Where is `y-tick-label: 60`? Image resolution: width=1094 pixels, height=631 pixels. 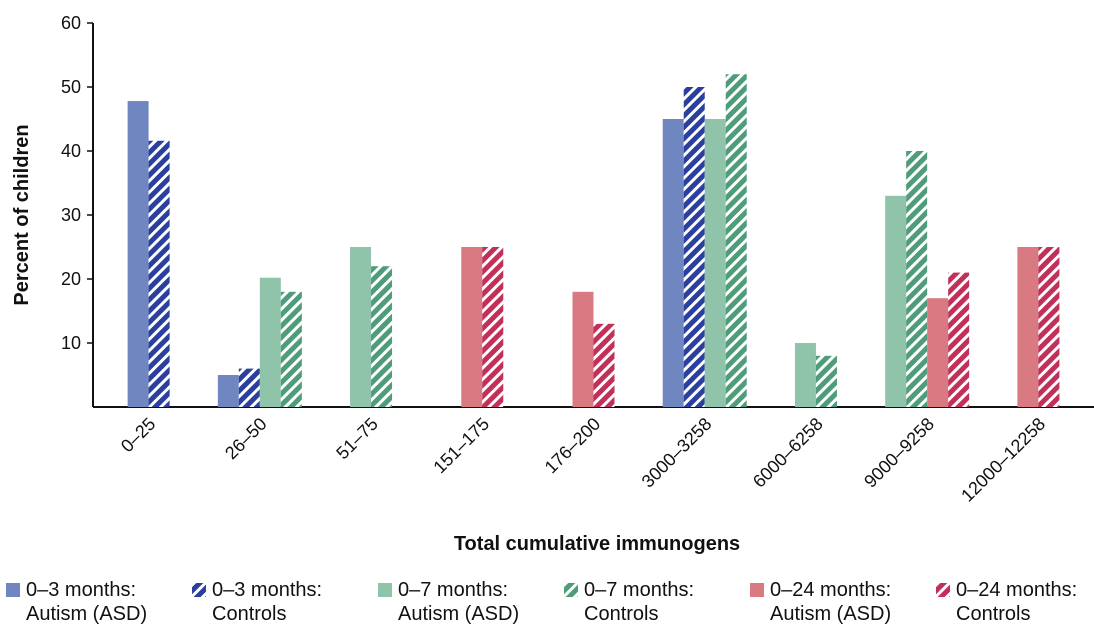 y-tick-label: 60 is located at coordinates (71, 23).